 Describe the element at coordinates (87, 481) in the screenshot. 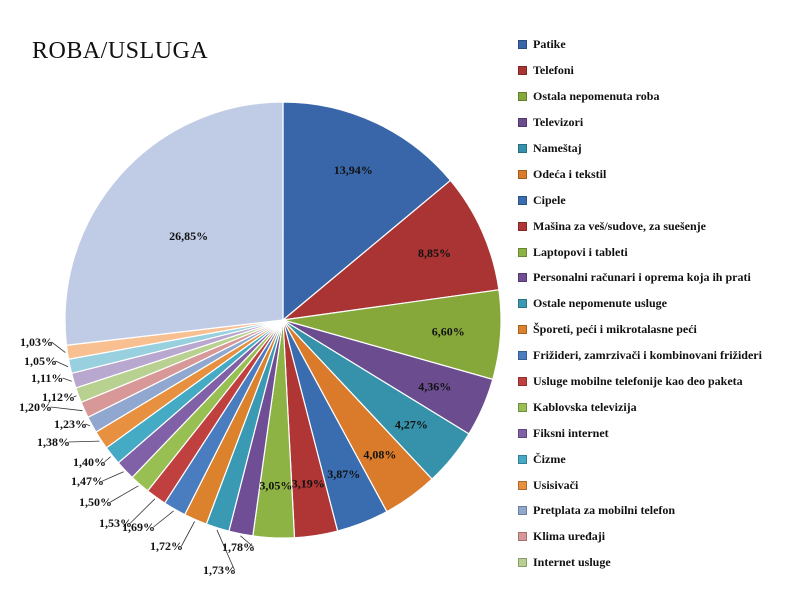

I see `slice-label-15: 1,47%` at that location.